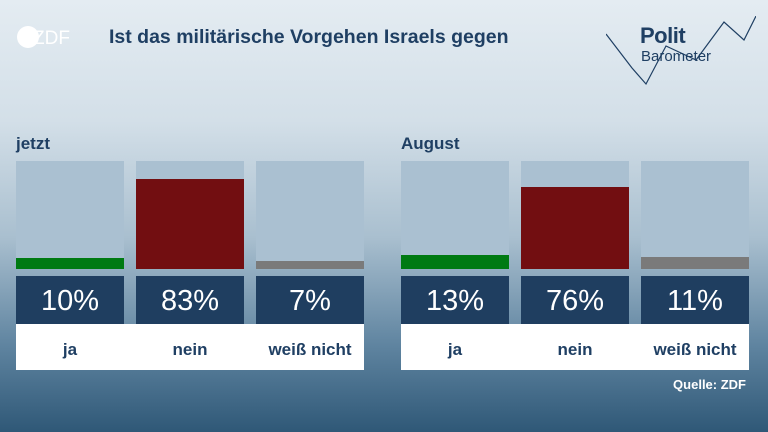 Image resolution: width=768 pixels, height=432 pixels. I want to click on value-label-jetzt-nein: 83%, so click(190, 300).